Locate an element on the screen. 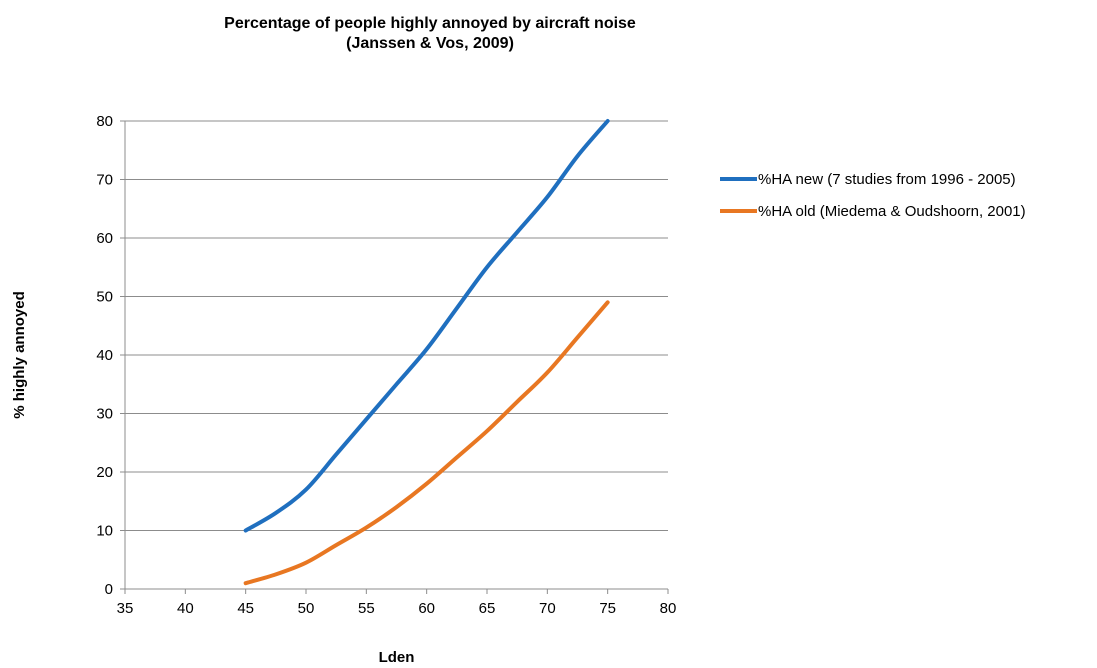 This screenshot has height=668, width=1097. x-tick-label: 75 is located at coordinates (607, 608).